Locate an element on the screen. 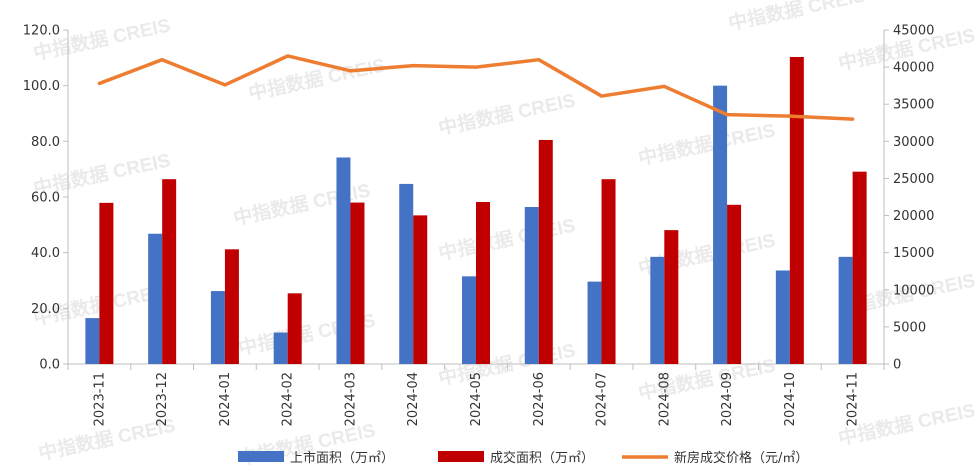 The image size is (974, 474). x-tick-label: 2024-10 is located at coordinates (790, 399).